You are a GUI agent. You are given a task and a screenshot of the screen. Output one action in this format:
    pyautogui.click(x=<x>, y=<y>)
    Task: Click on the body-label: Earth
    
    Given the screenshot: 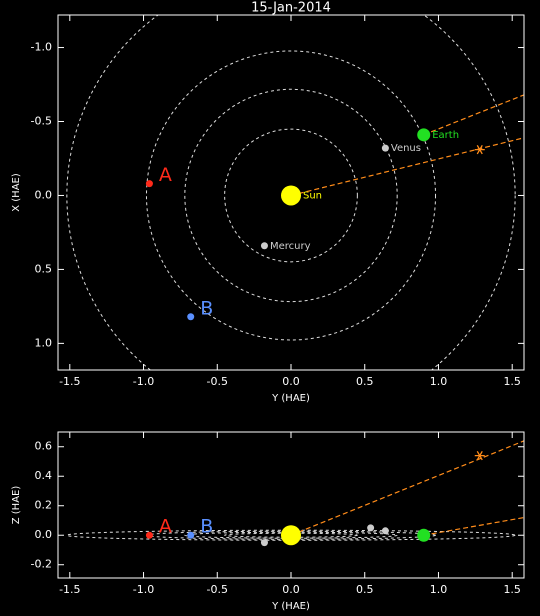 What is the action you would take?
    pyautogui.click(x=445, y=135)
    